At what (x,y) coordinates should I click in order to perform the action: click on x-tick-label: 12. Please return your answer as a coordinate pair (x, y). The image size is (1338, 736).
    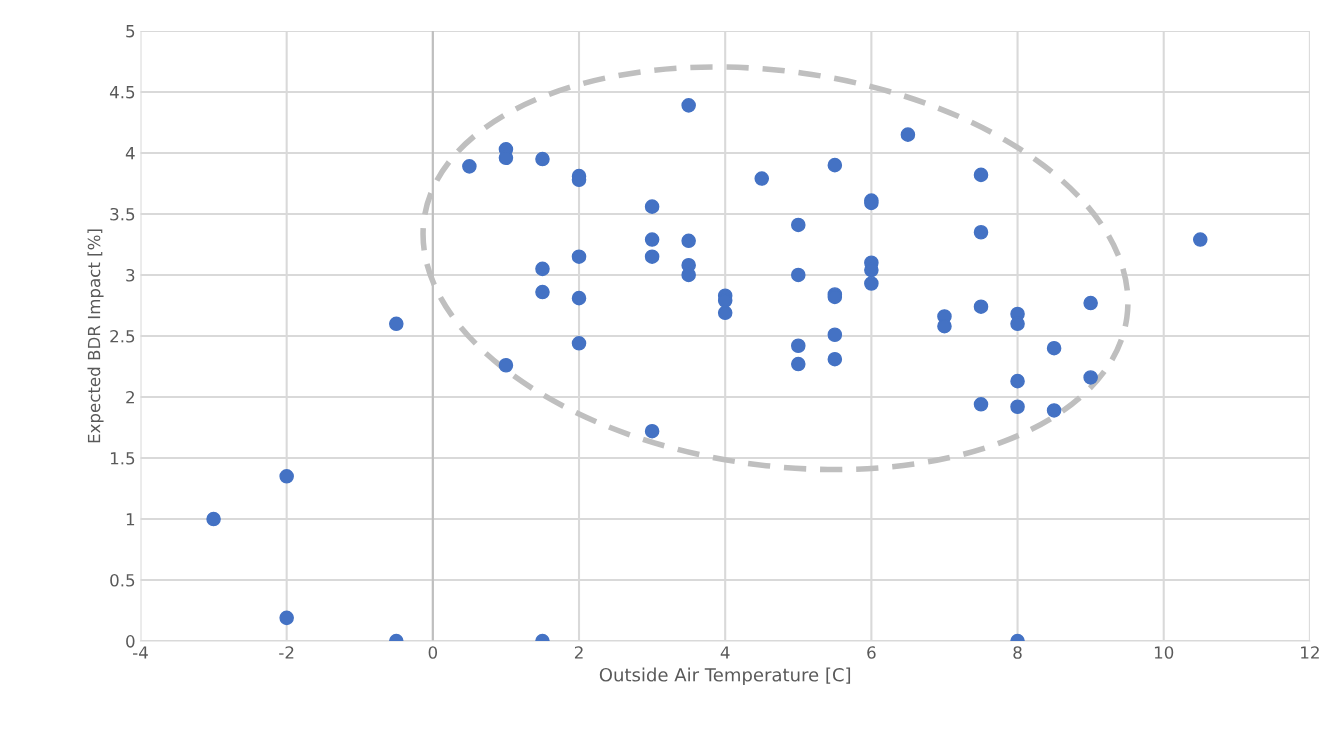
    Looking at the image, I should click on (1310, 652).